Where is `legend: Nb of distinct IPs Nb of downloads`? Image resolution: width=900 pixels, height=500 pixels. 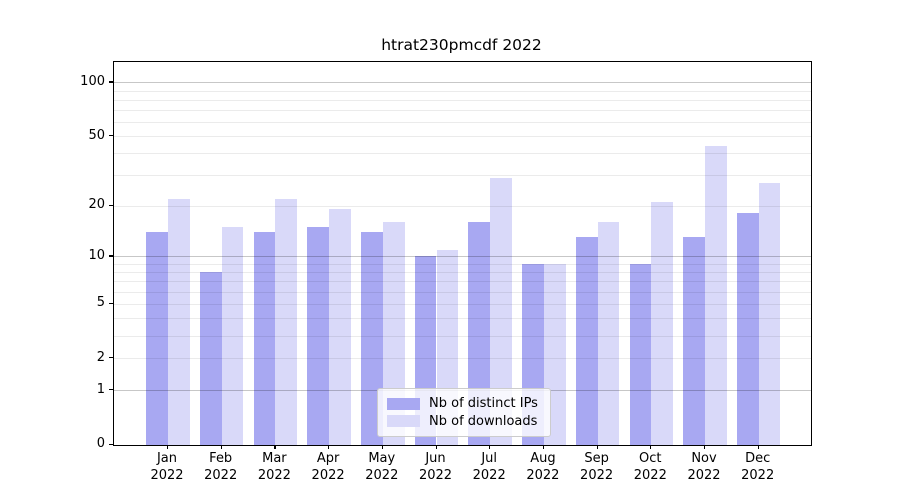
legend: Nb of distinct IPs Nb of downloads is located at coordinates (464, 412).